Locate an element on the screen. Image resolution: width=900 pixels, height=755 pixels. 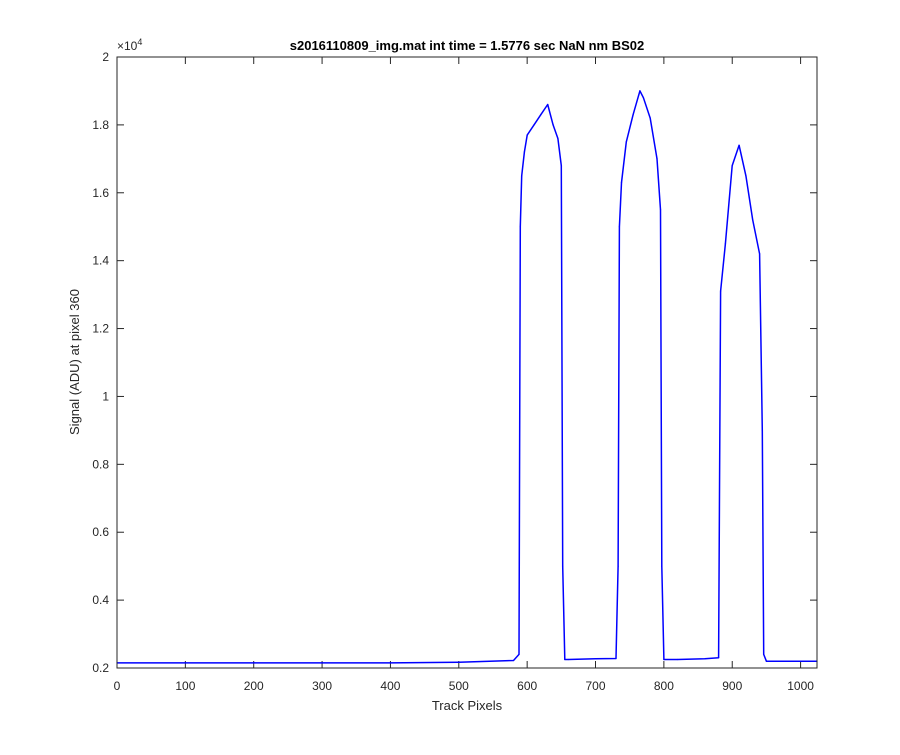
y-tick-label: 1.6 is located at coordinates (100, 193).